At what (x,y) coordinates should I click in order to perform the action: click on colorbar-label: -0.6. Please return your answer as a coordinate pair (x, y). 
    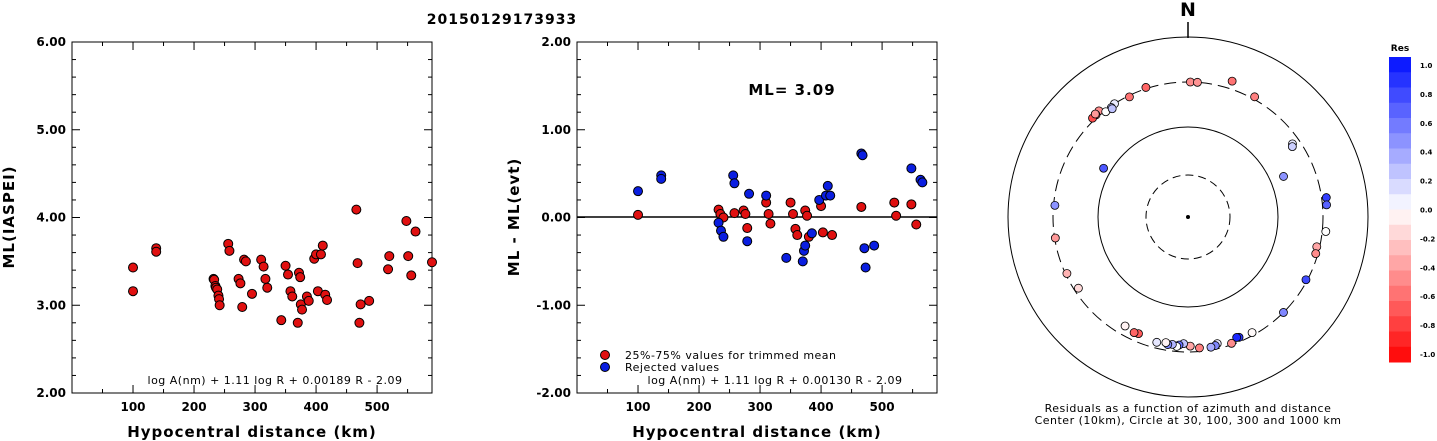
    Looking at the image, I should click on (1427, 297).